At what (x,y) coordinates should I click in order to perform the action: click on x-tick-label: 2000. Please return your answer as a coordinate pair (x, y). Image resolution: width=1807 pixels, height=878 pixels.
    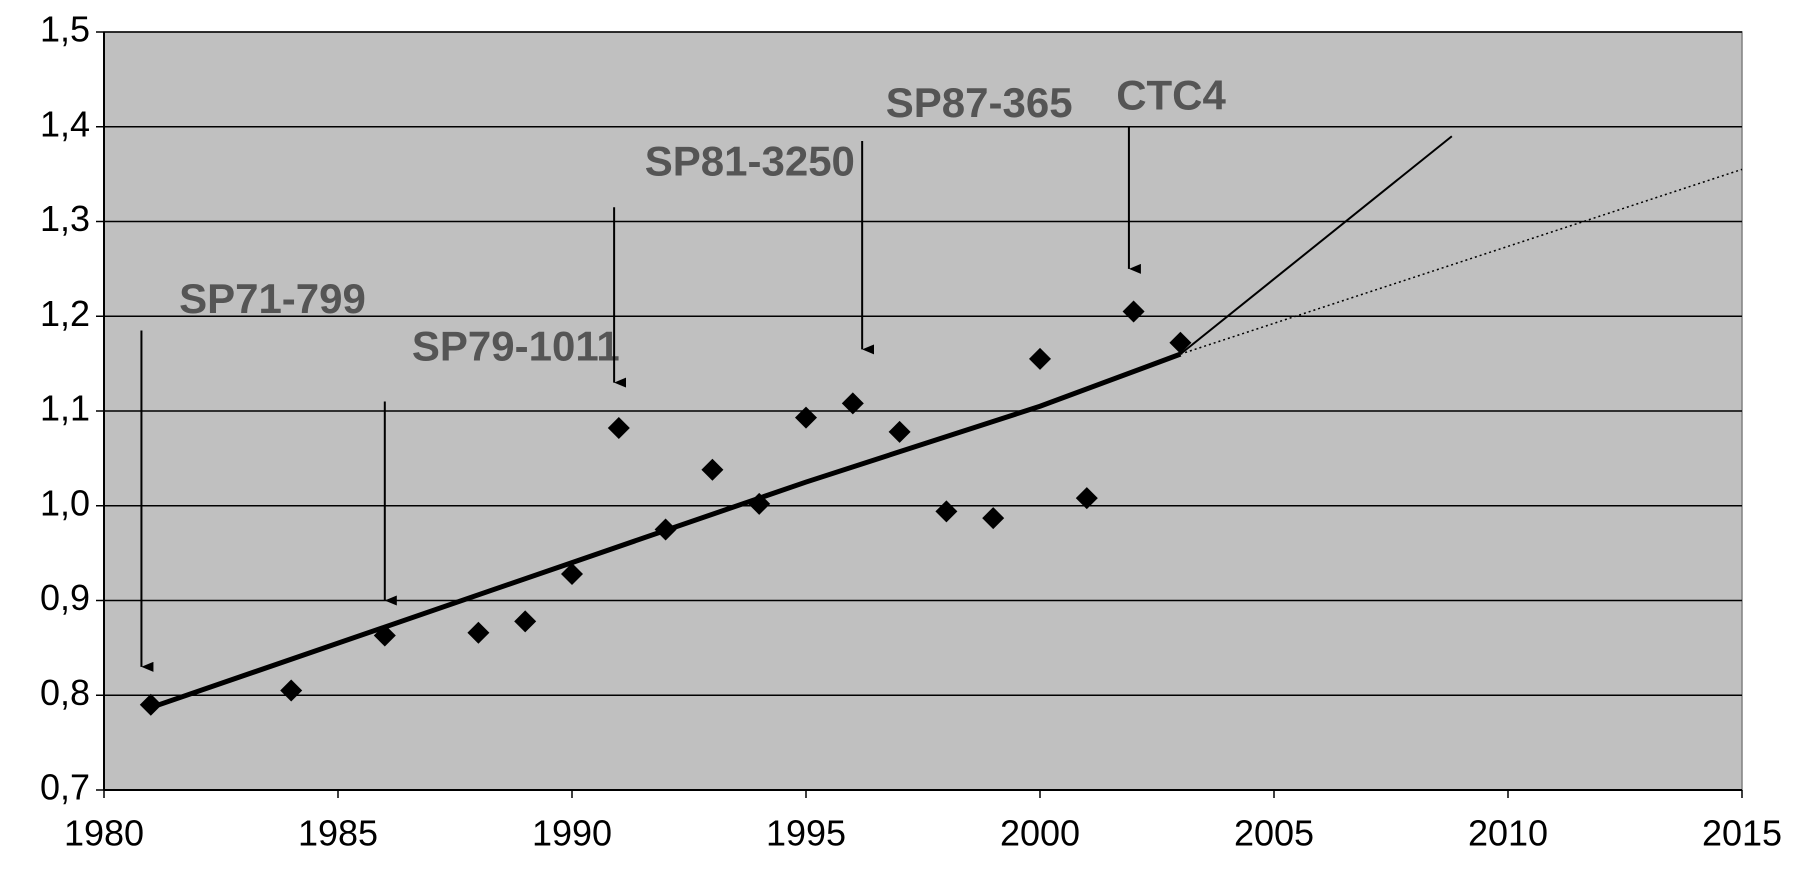
    Looking at the image, I should click on (1040, 833).